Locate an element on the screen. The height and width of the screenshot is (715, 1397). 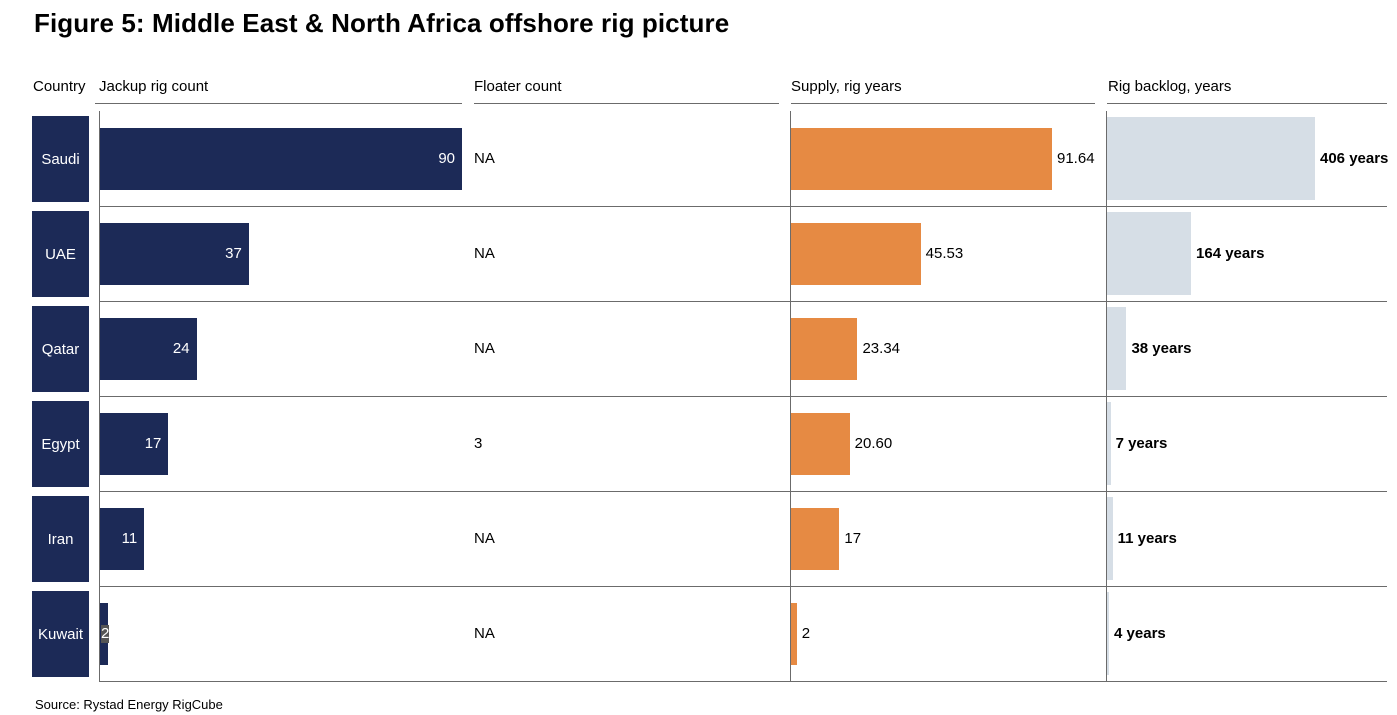
jackup-value-label: 2 is located at coordinates (105, 633).